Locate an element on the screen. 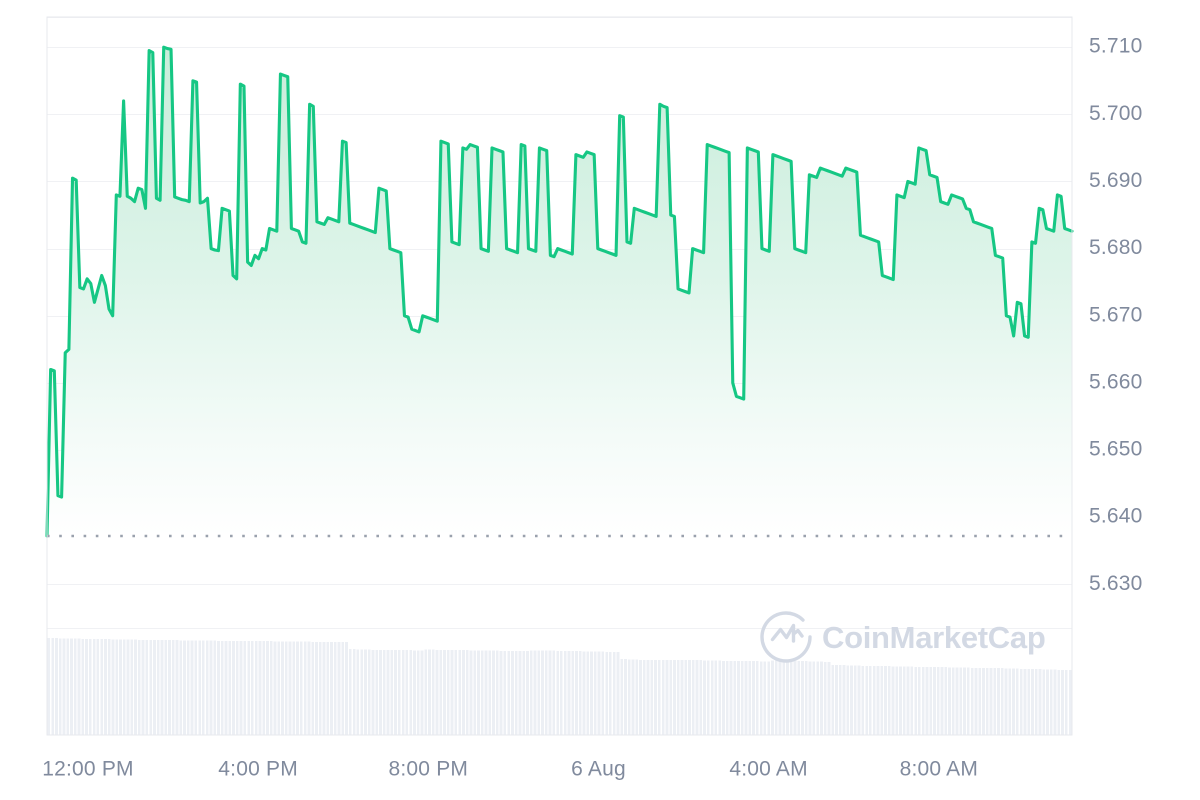  y-axis-tick-label: 5.650 is located at coordinates (1116, 449).